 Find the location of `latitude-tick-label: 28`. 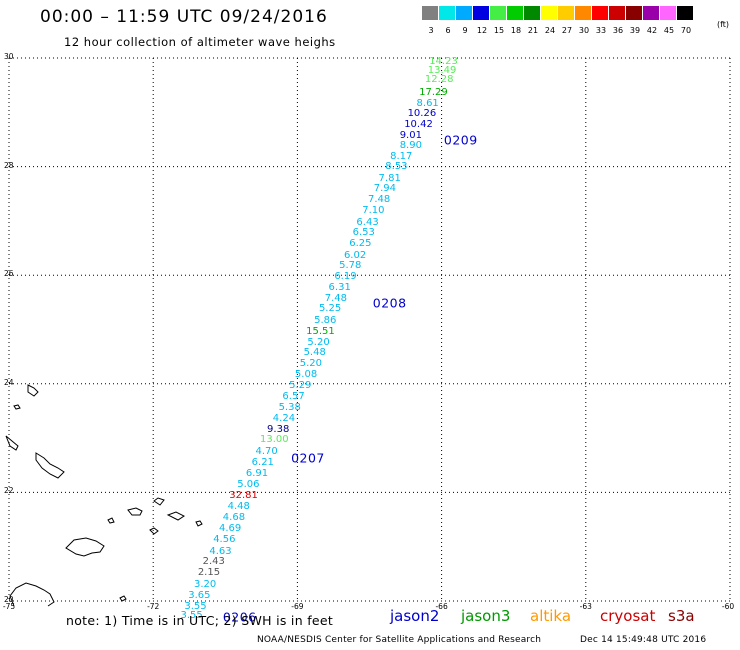

latitude-tick-label: 28 is located at coordinates (9, 165).